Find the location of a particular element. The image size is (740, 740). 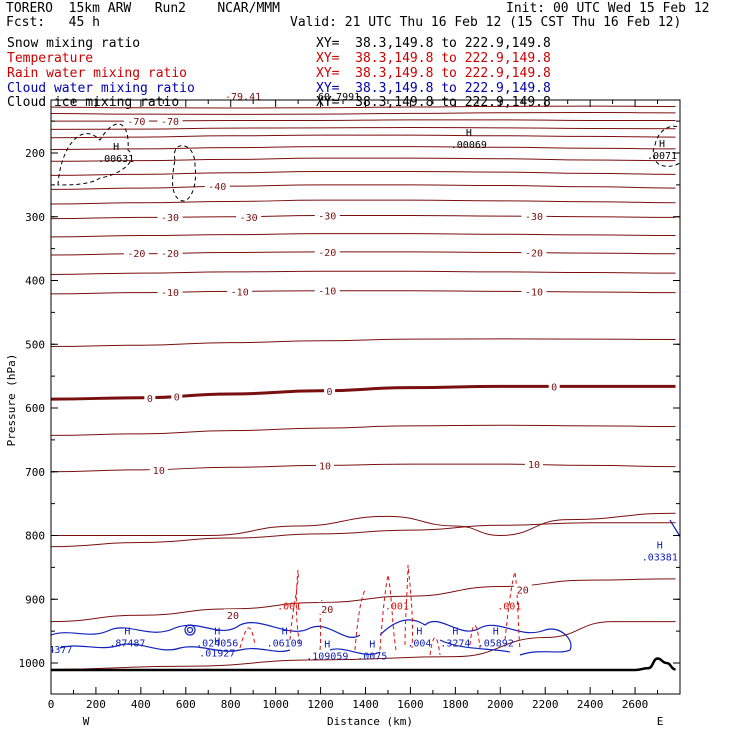

y-tick-label: 400 is located at coordinates (35, 281).